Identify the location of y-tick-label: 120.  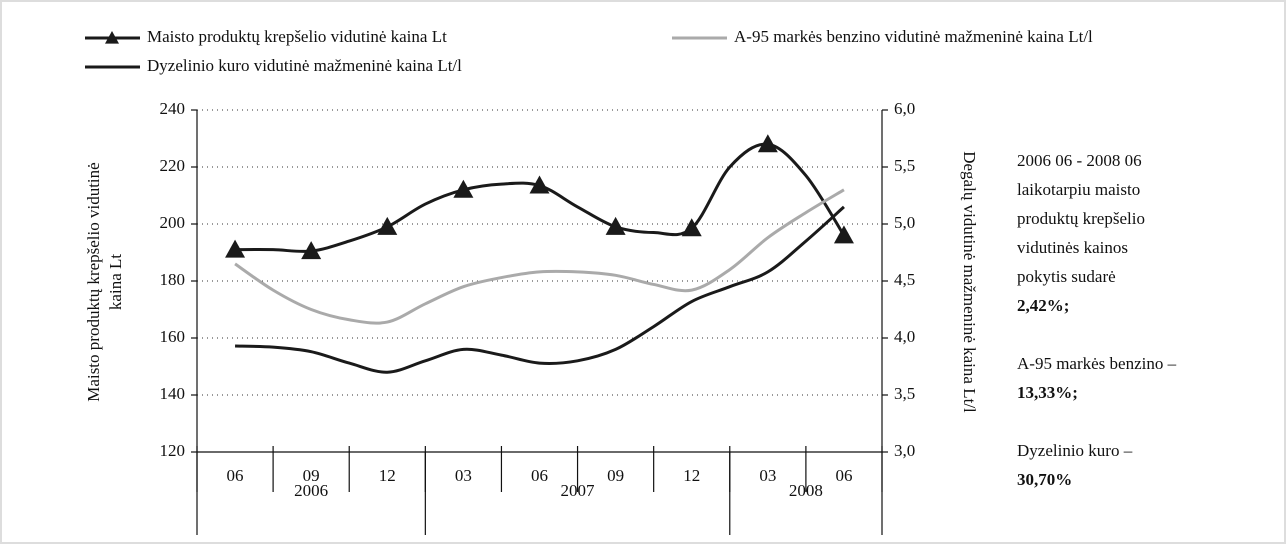
(173, 450).